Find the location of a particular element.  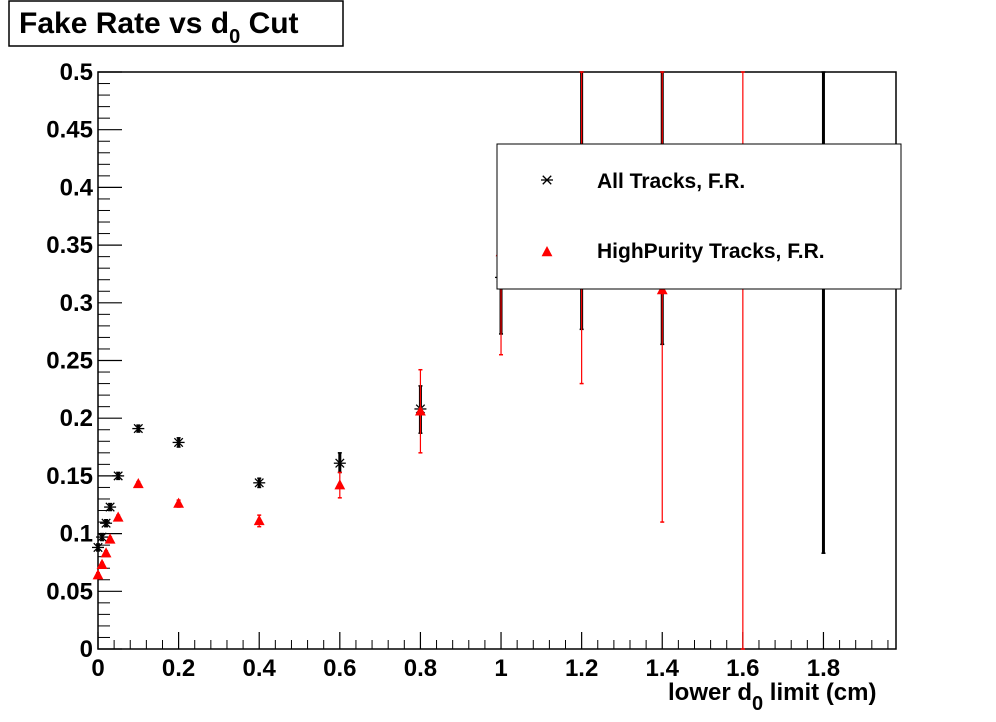

title-frame is located at coordinates (176, 23).